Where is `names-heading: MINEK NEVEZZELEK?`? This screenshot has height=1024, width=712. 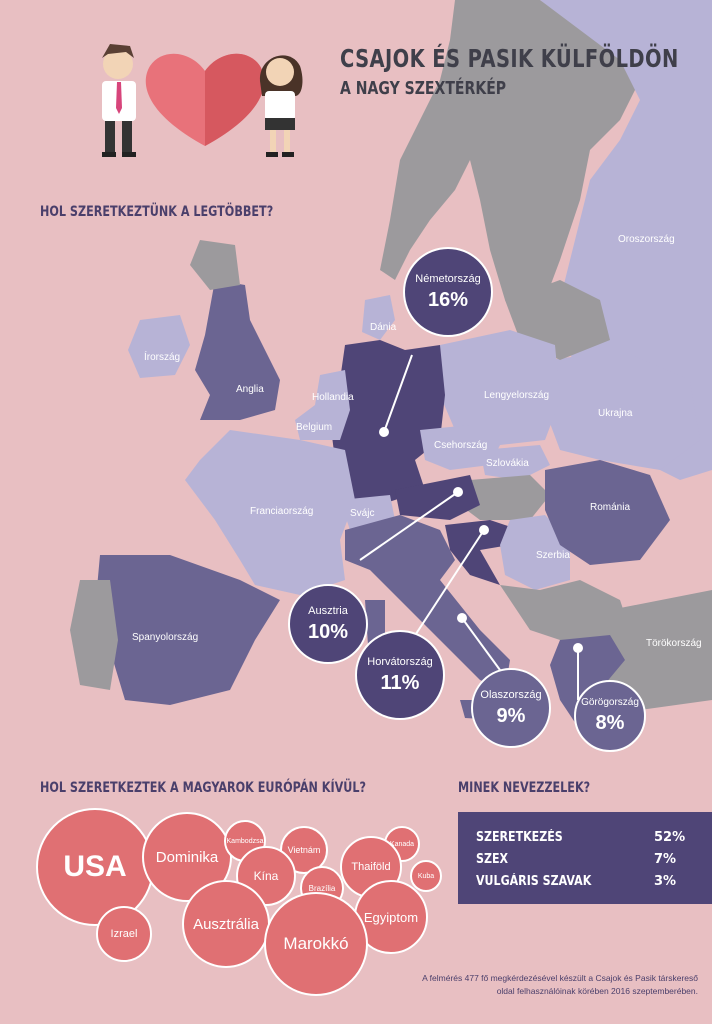
names-heading: MINEK NEVEZZELEK? is located at coordinates (524, 788).